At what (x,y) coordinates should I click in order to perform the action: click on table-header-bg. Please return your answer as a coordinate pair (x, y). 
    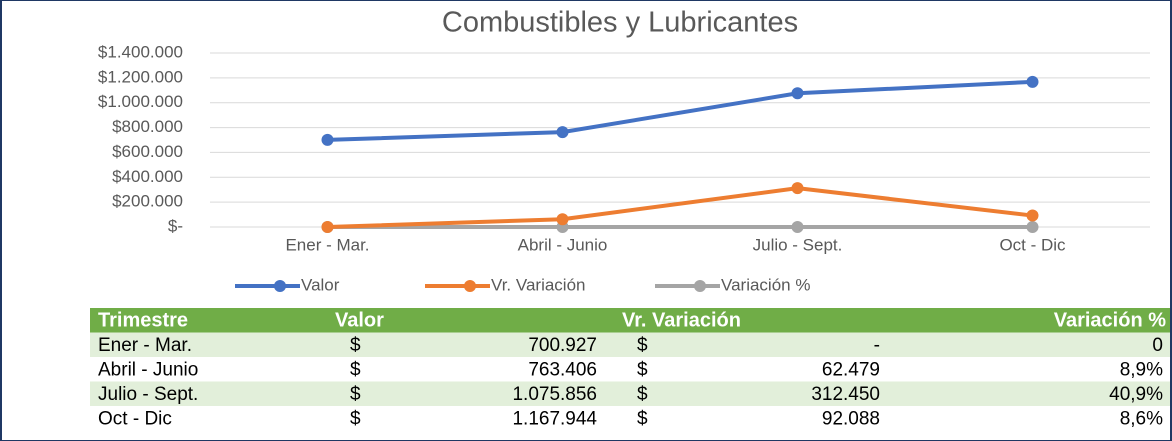
    Looking at the image, I should click on (630, 320).